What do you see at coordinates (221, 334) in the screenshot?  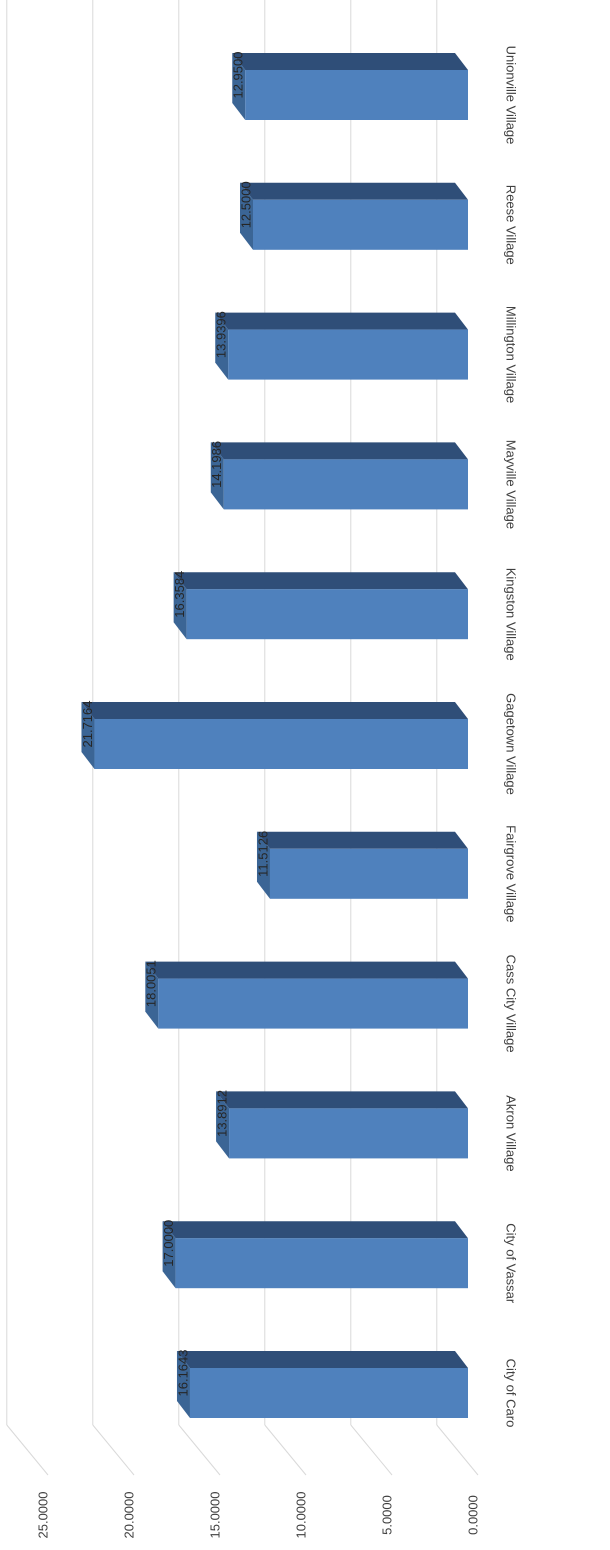 I see `data-label: 13.9396` at bounding box center [221, 334].